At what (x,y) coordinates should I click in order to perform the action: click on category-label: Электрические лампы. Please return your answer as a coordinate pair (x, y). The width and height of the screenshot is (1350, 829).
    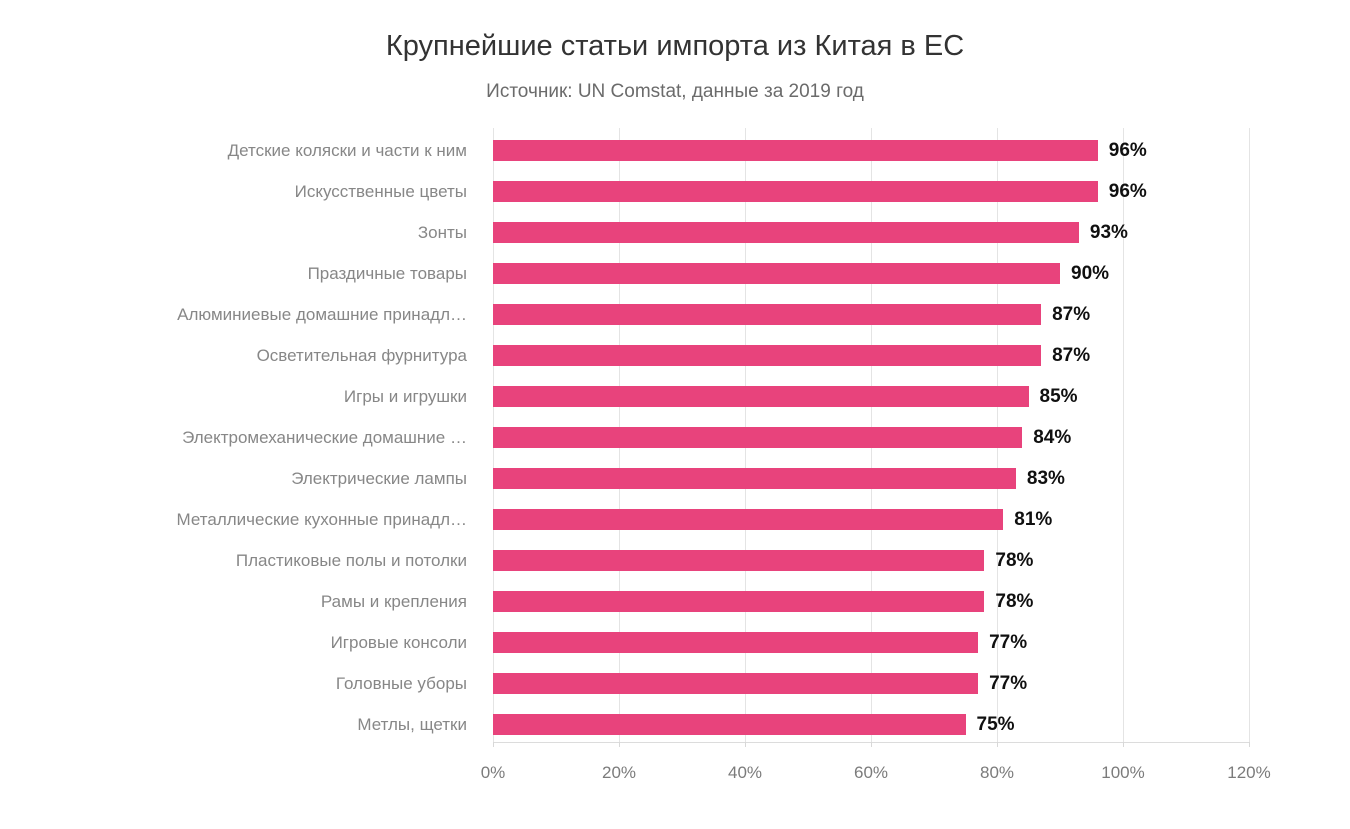
    Looking at the image, I should click on (379, 478).